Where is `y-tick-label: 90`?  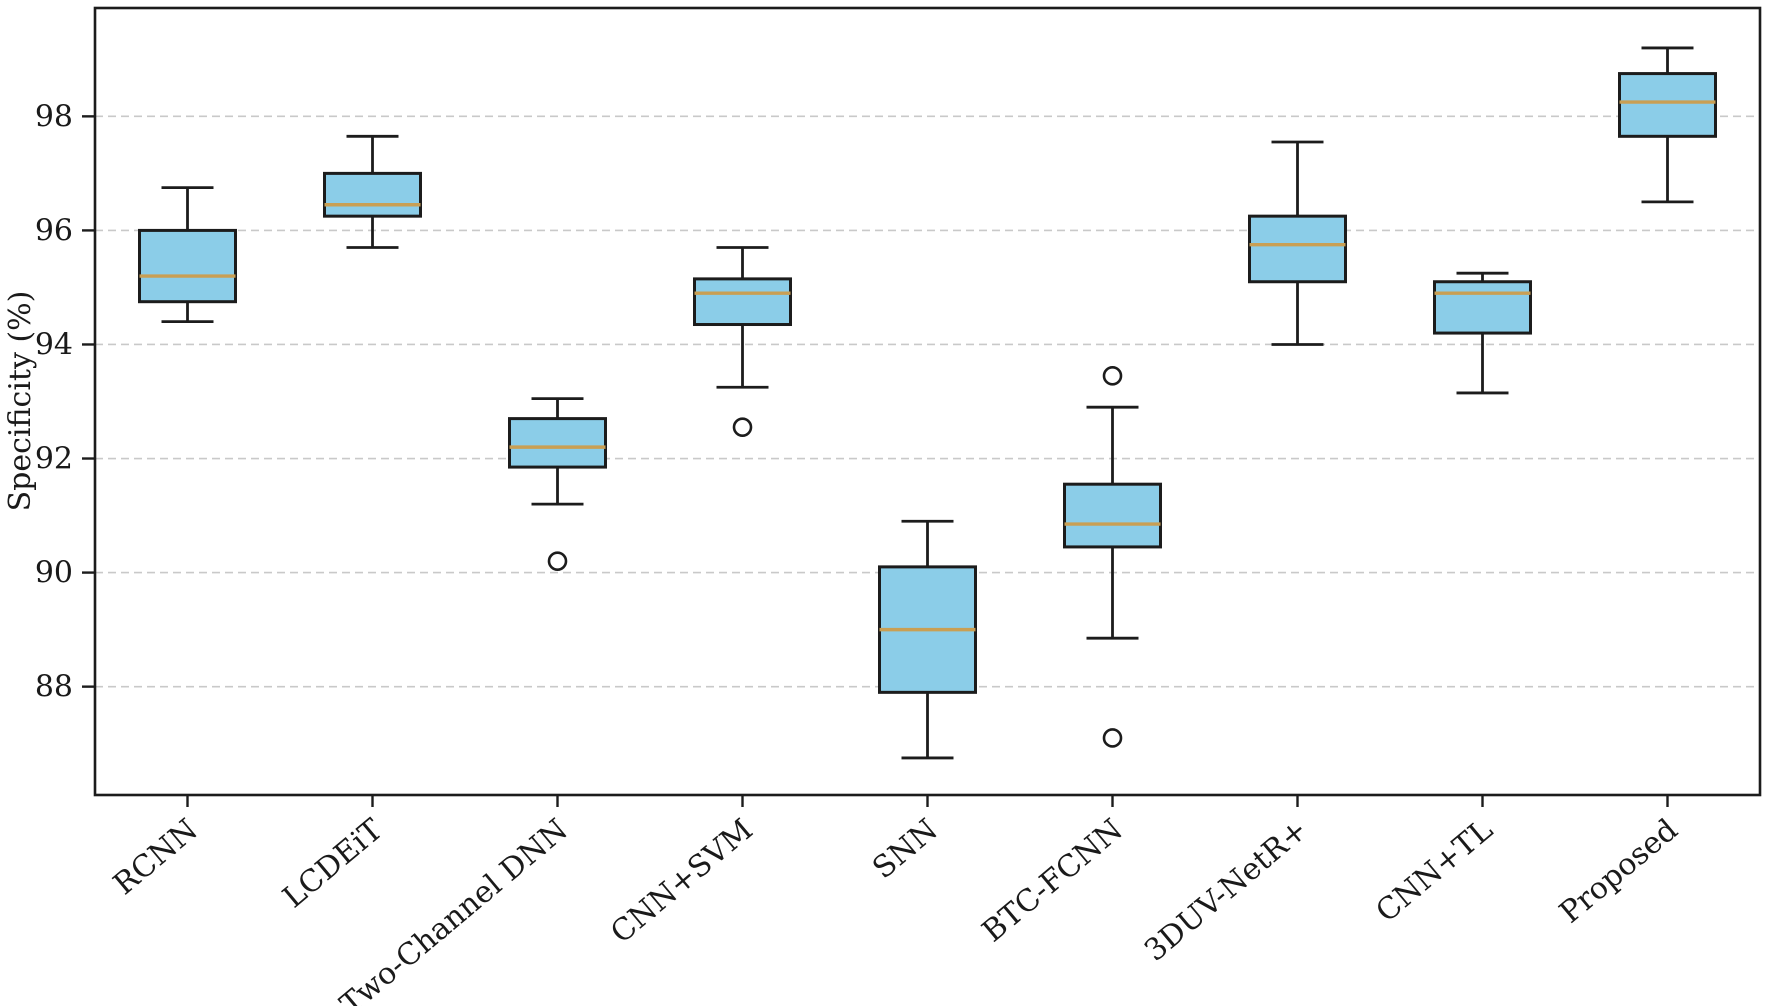 y-tick-label: 90 is located at coordinates (54, 573).